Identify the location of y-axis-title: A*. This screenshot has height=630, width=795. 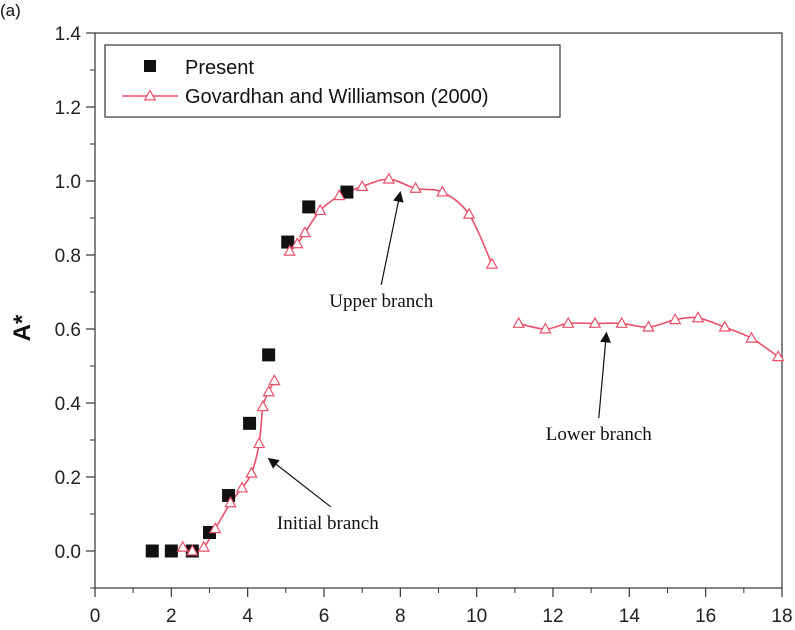
(22, 327).